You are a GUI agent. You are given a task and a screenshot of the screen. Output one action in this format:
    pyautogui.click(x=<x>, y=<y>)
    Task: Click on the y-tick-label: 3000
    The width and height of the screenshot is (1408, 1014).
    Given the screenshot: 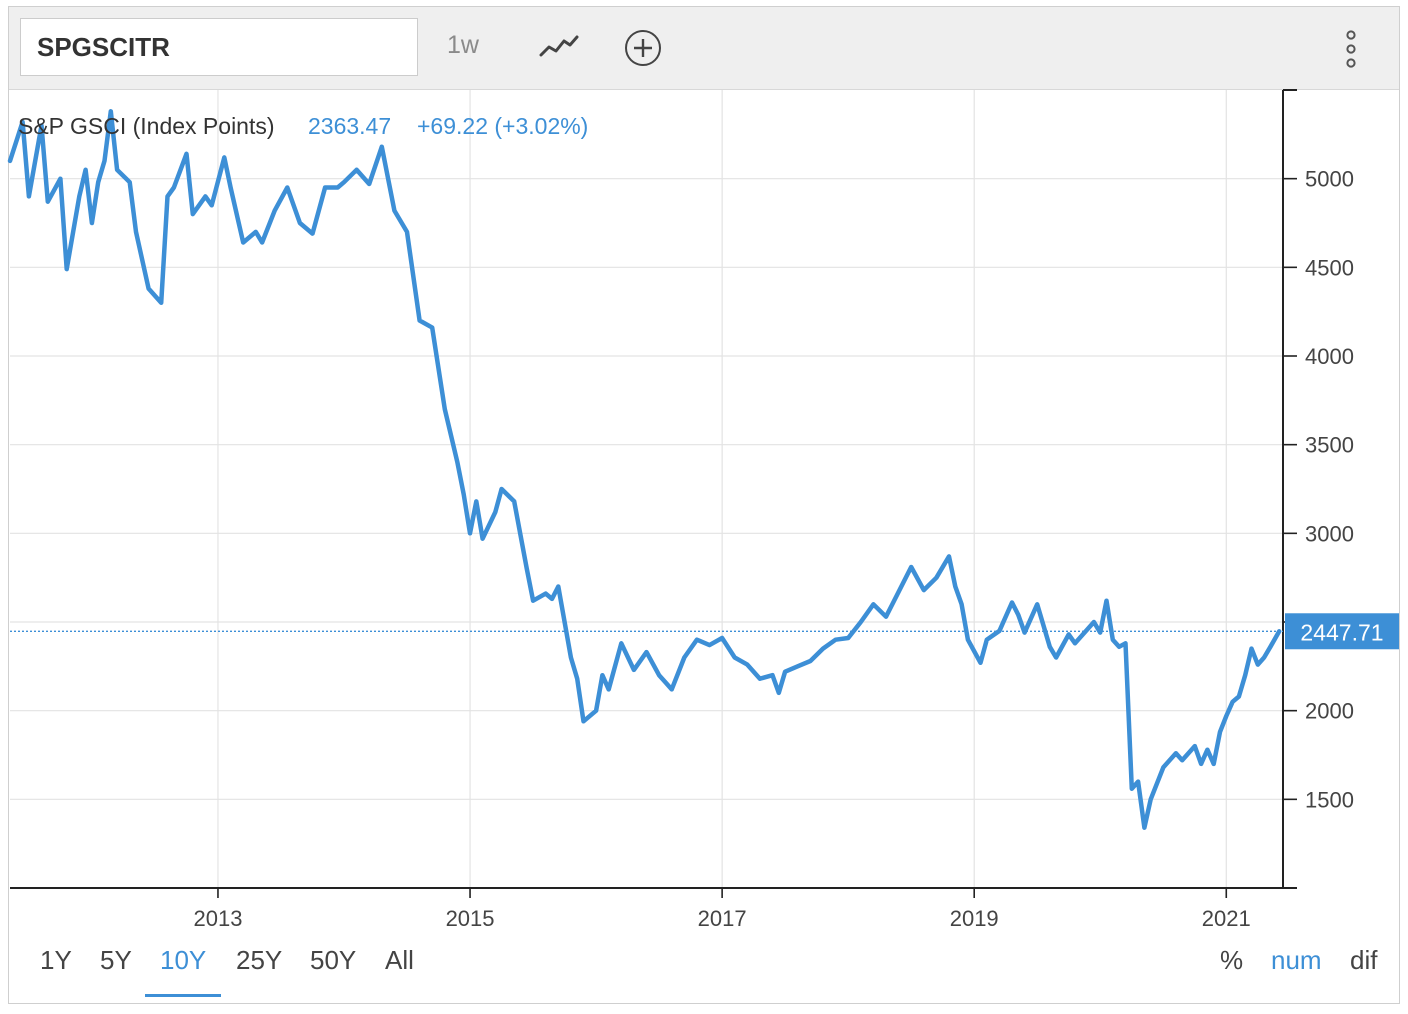 What is the action you would take?
    pyautogui.click(x=1329, y=533)
    